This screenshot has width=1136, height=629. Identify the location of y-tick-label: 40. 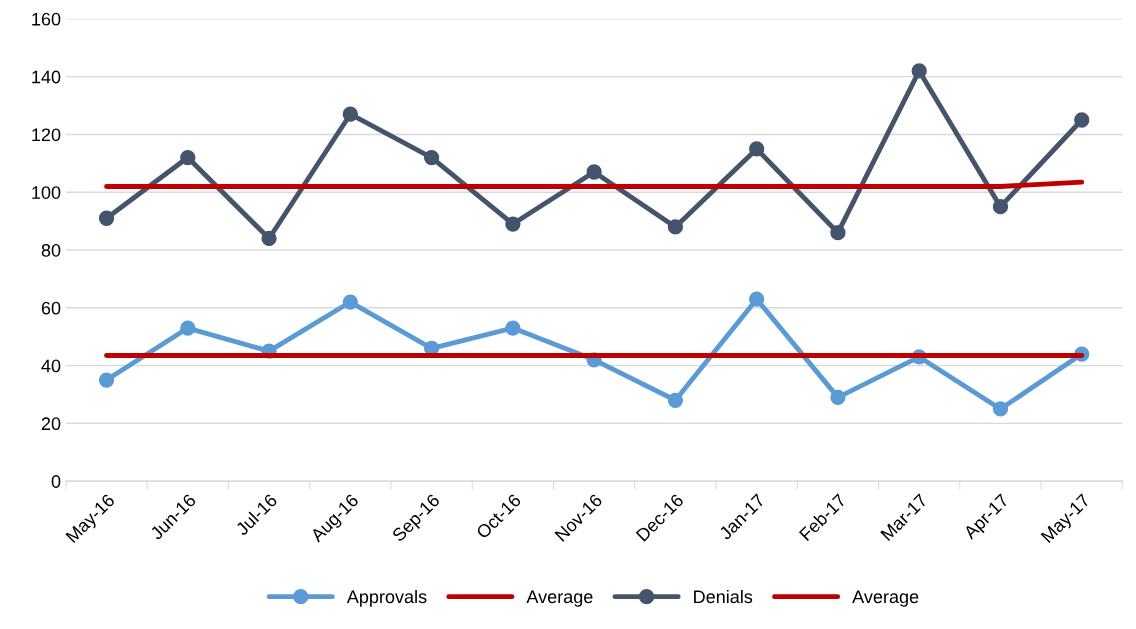
(51, 366).